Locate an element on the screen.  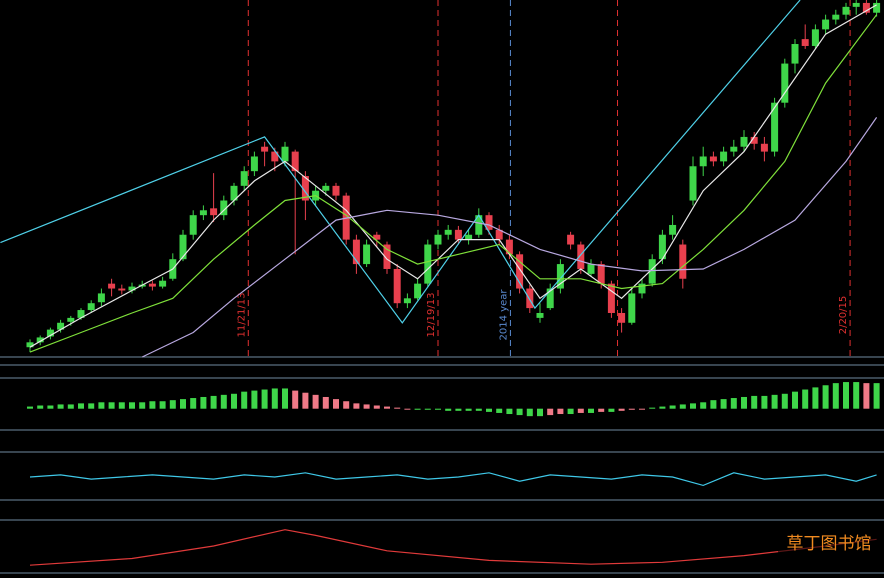
date-marker-label: 11/21/13 is located at coordinates (241, 315).